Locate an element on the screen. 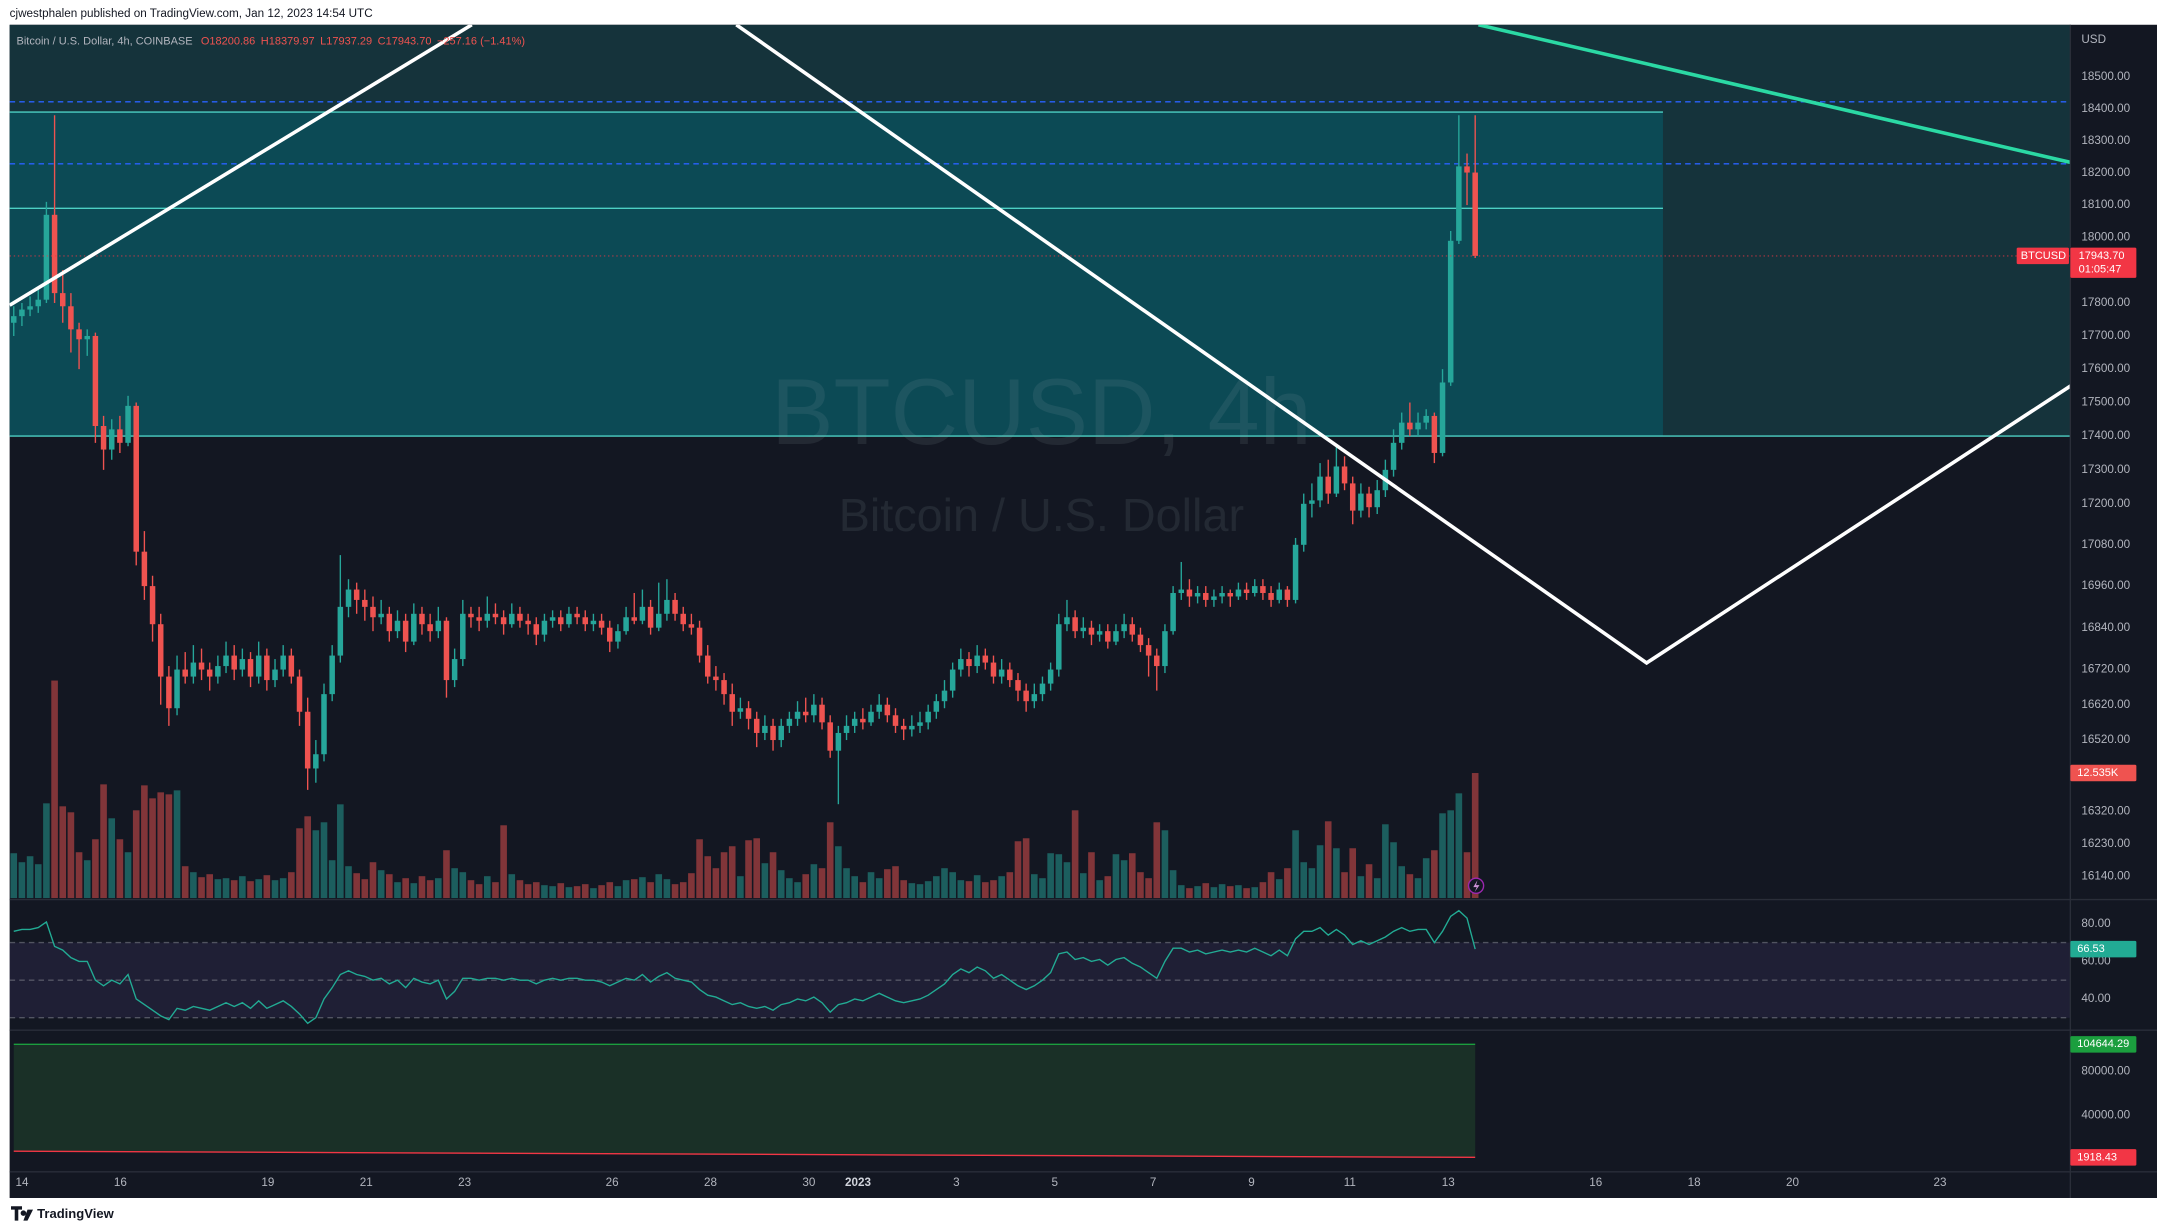 Image resolution: width=2157 pixels, height=1231 pixels. rsi-line is located at coordinates (744, 967).